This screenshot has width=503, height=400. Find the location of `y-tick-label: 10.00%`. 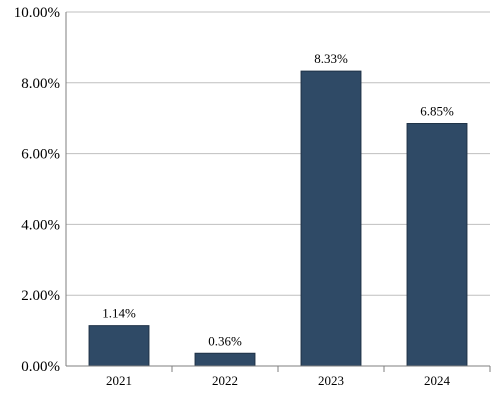

y-tick-label: 10.00% is located at coordinates (37, 13).